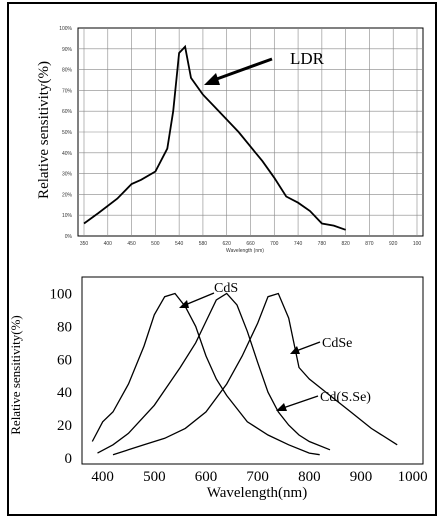 The image size is (444, 522). What do you see at coordinates (238, 71) in the screenshot?
I see `ldr-annotation-arrow` at bounding box center [238, 71].